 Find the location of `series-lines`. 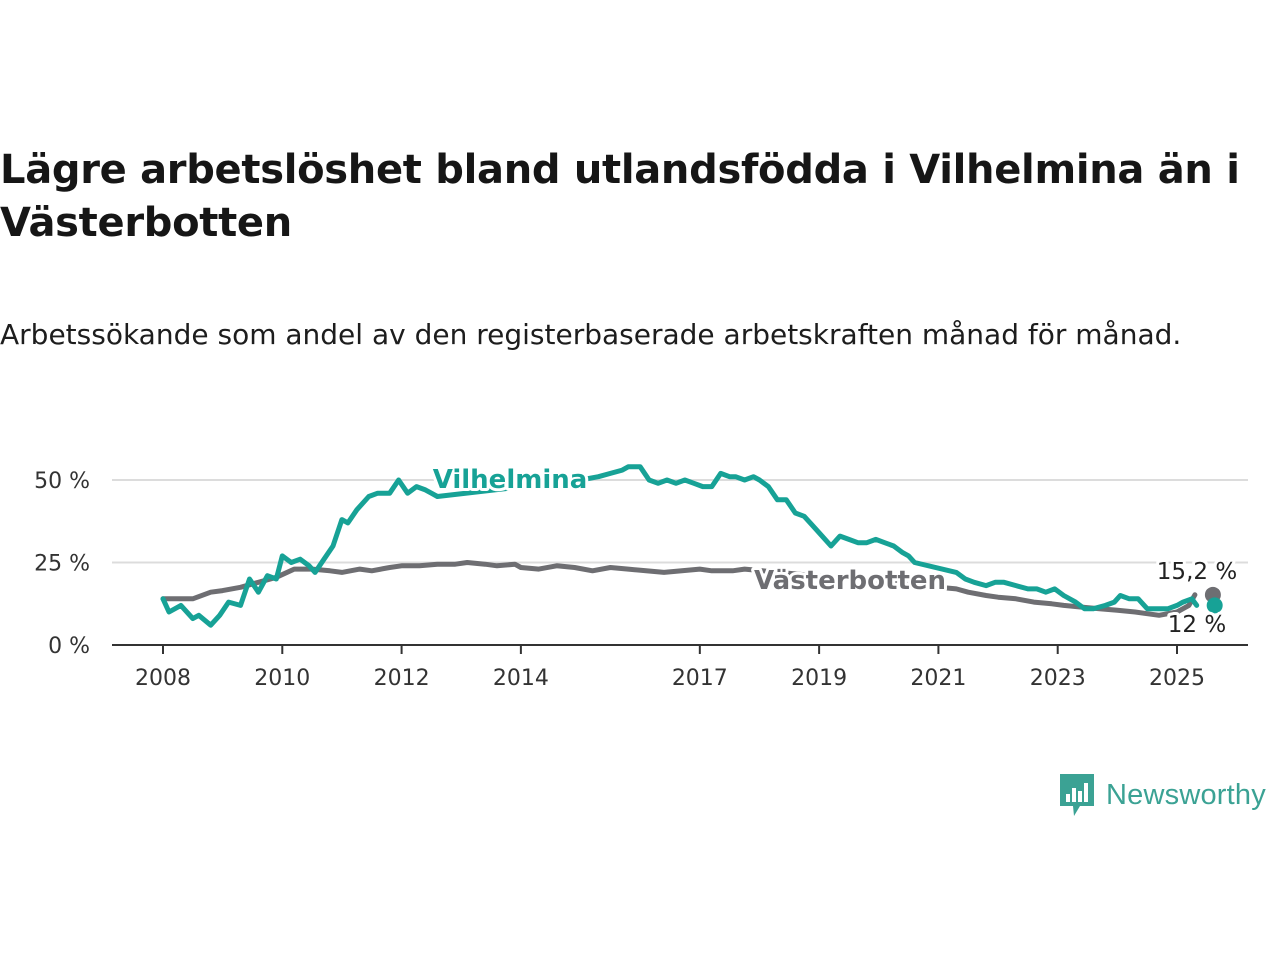

series-lines is located at coordinates (691, 546).